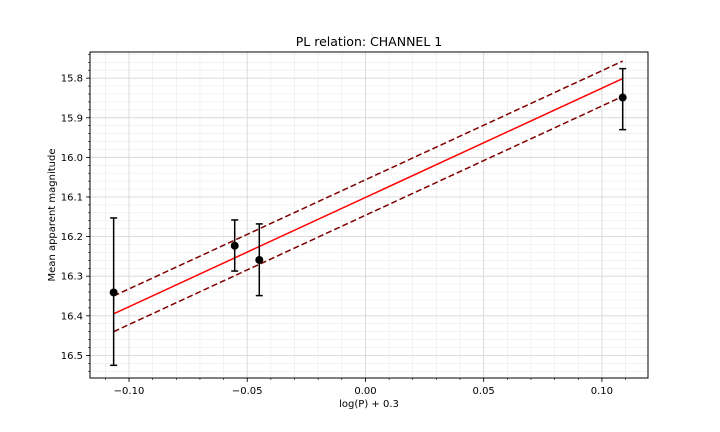 The width and height of the screenshot is (720, 432). I want to click on x-tick-label: 0.05, so click(484, 391).